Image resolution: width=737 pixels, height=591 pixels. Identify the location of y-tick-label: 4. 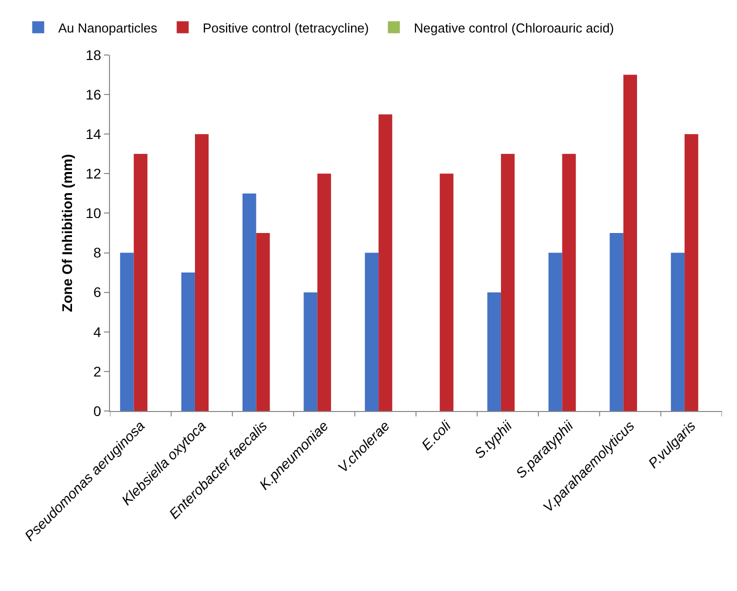
(97, 332).